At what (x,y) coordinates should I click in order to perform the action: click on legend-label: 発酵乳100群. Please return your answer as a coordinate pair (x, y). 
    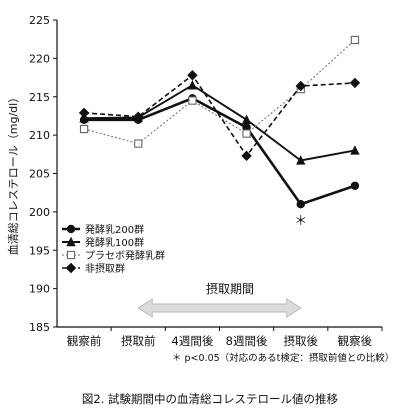
    Looking at the image, I should click on (114, 242).